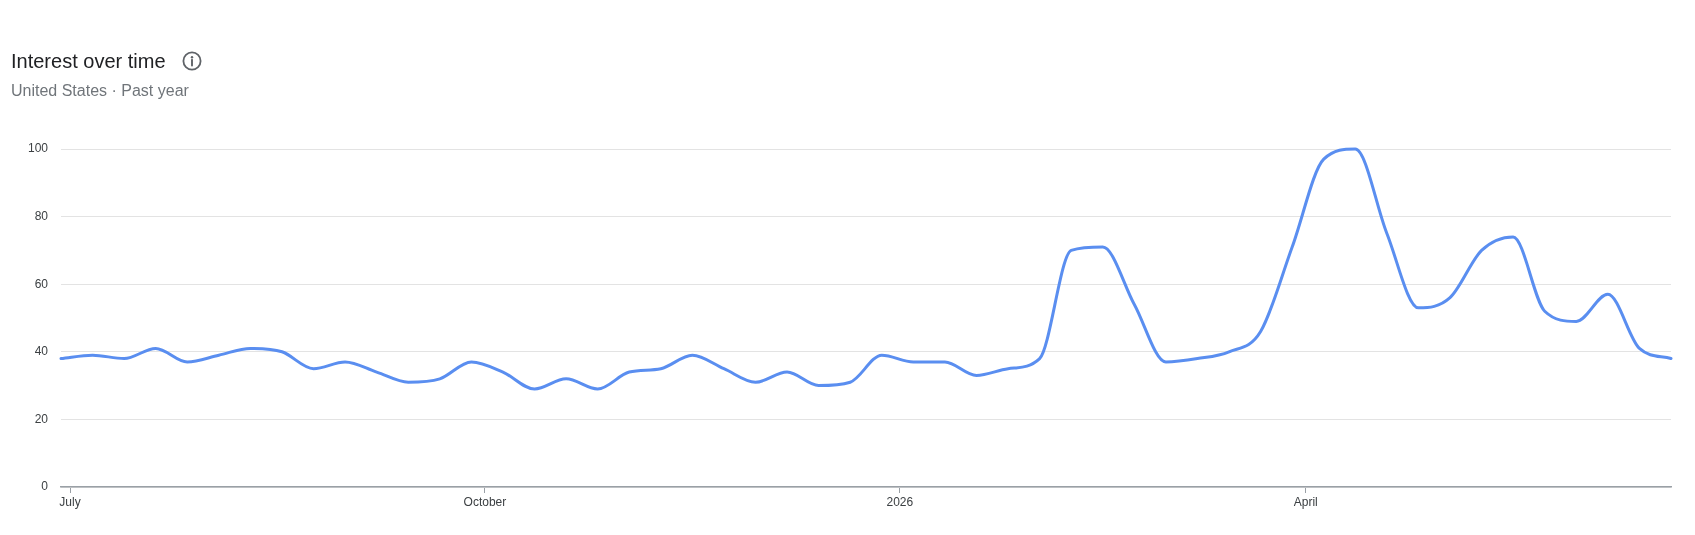  What do you see at coordinates (88, 61) in the screenshot?
I see `chart-title: Interest over time` at bounding box center [88, 61].